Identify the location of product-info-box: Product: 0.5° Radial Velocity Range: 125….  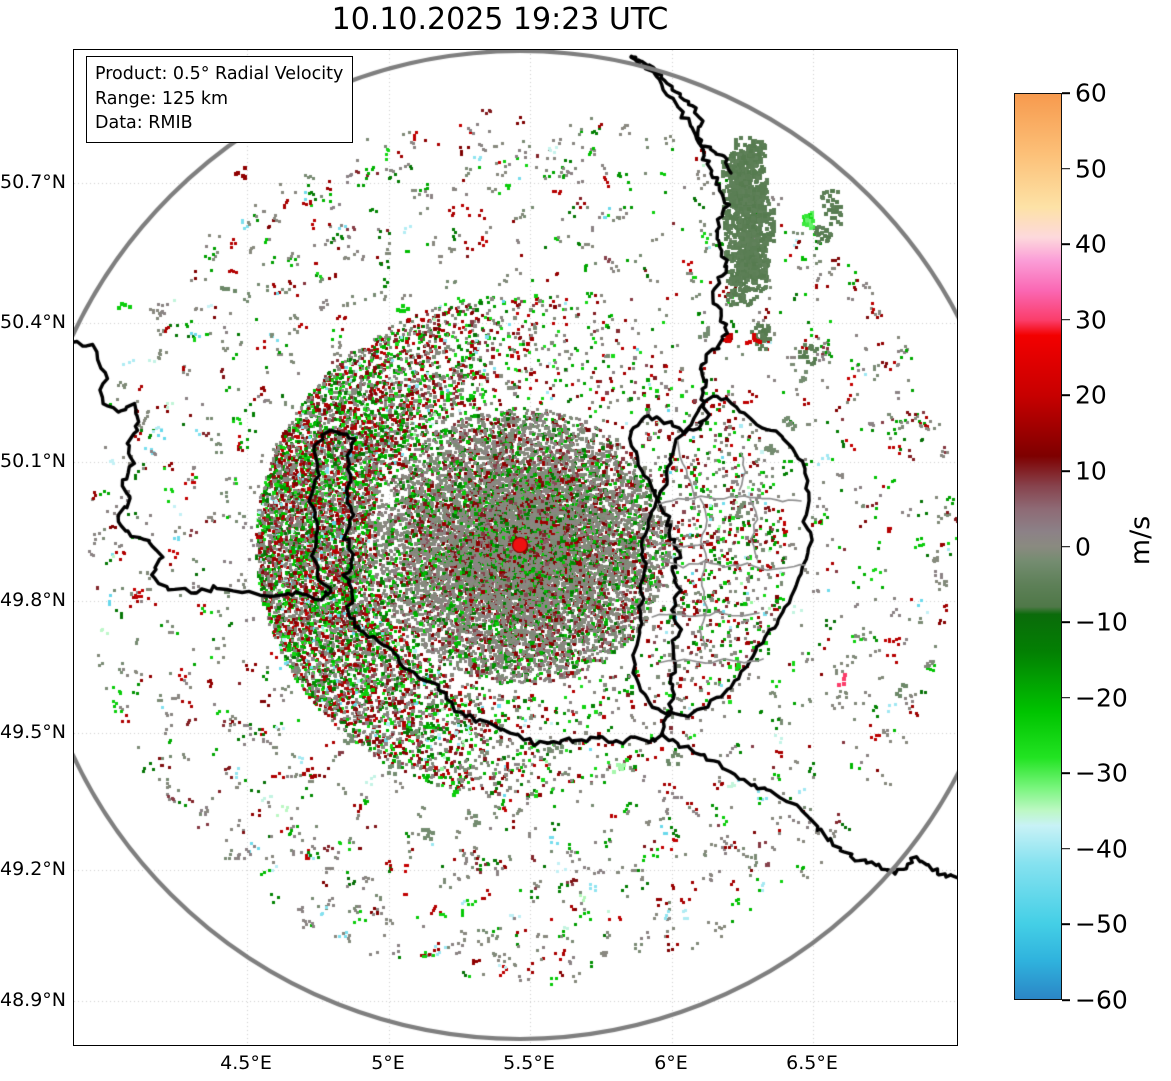
(220, 99).